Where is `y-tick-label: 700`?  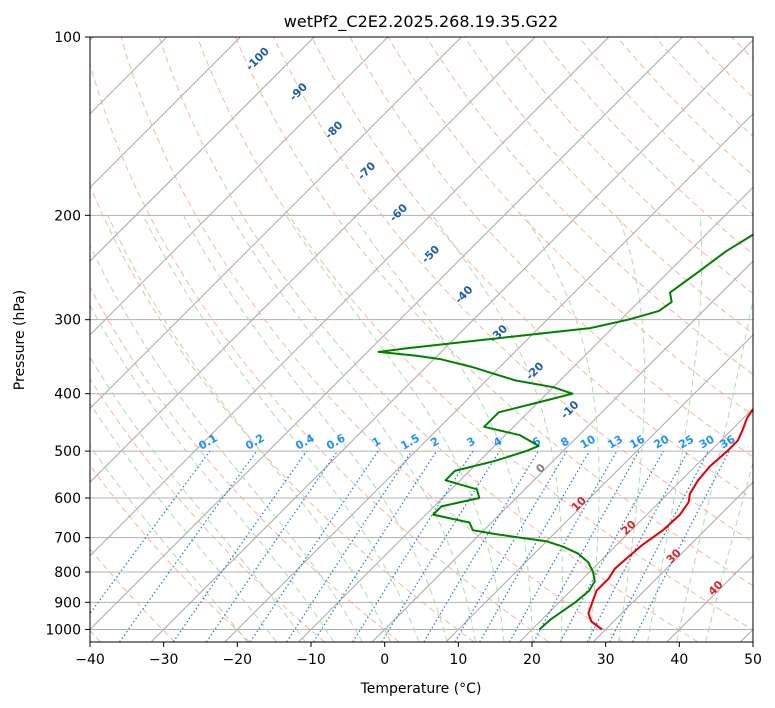 y-tick-label: 700 is located at coordinates (67, 539).